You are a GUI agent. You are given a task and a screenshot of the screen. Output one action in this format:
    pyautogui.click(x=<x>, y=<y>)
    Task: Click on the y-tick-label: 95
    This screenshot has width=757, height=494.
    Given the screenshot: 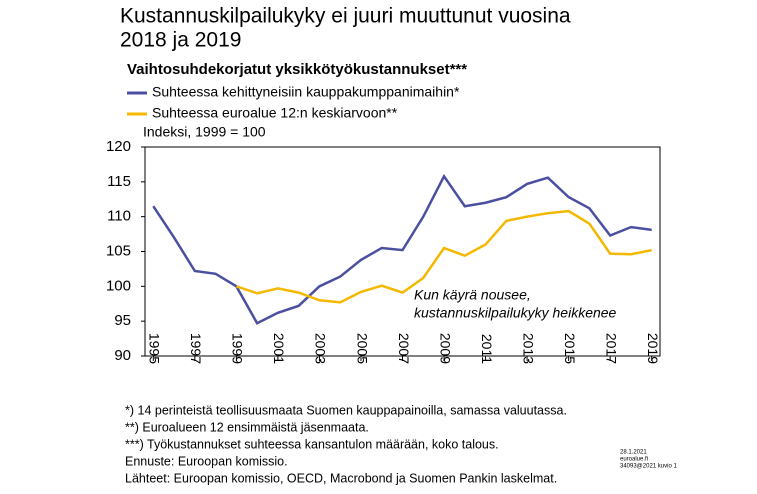 What is the action you would take?
    pyautogui.click(x=122, y=320)
    